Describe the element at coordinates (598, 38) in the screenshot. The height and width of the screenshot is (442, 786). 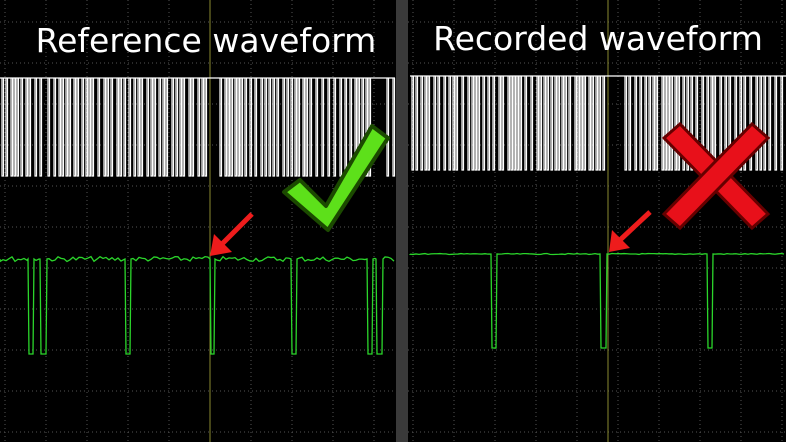
I see `panel-title: Recorded waveform` at that location.